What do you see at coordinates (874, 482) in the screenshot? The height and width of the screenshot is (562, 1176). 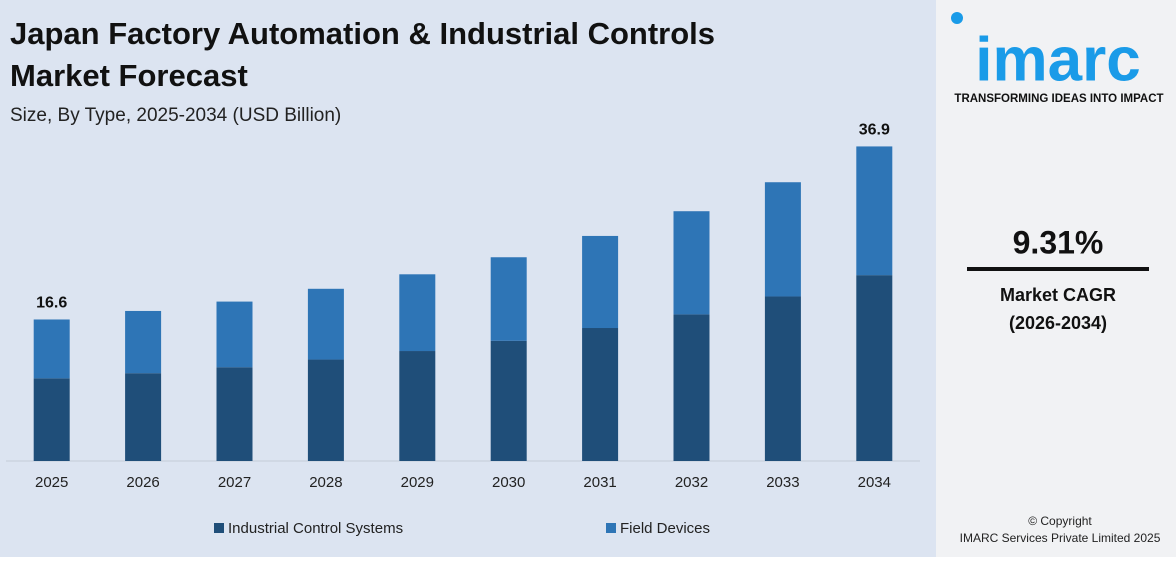 I see `x-tick-label: 2034` at bounding box center [874, 482].